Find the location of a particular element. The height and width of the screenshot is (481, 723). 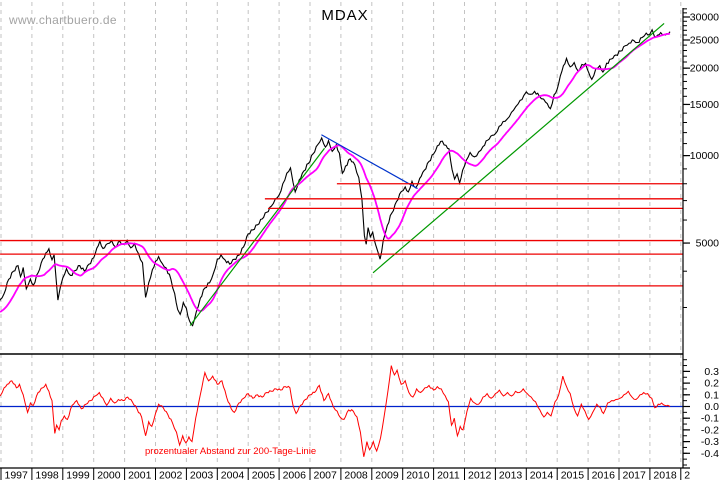

oscillator-axis-label: 0.0 is located at coordinates (711, 407).